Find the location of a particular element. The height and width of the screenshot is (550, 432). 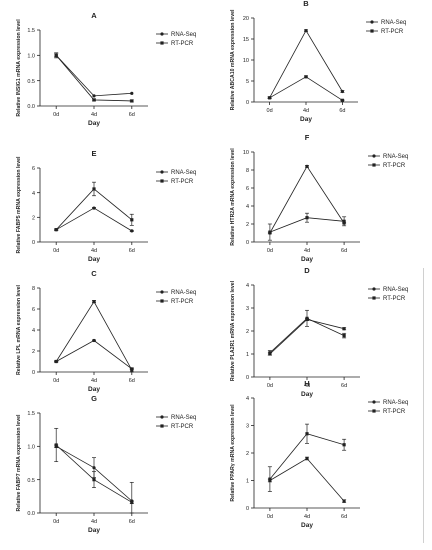

chart-d-series-rna-seq-point is located at coordinates (344, 329).